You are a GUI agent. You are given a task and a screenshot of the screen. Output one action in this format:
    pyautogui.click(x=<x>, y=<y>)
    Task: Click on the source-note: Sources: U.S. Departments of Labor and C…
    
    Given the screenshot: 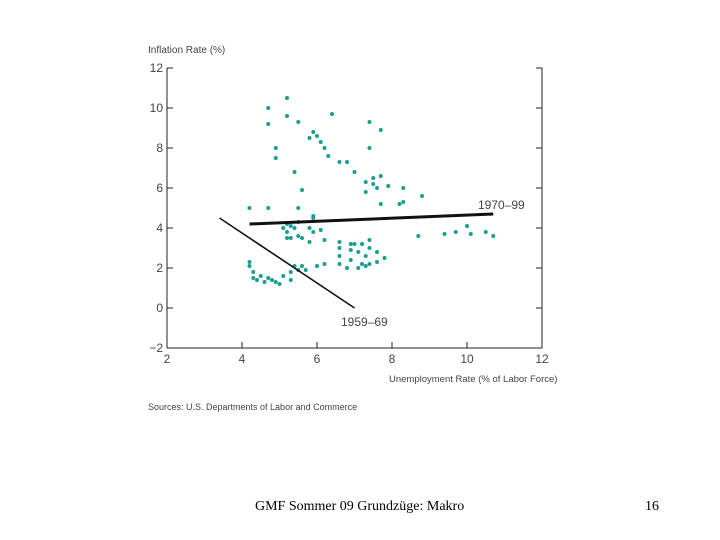 What is the action you would take?
    pyautogui.click(x=252, y=407)
    